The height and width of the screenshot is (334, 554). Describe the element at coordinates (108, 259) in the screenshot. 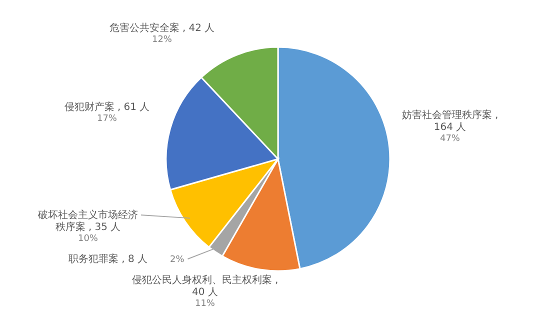

I see `category-label: 职务犯罪案 , 8 人` at that location.